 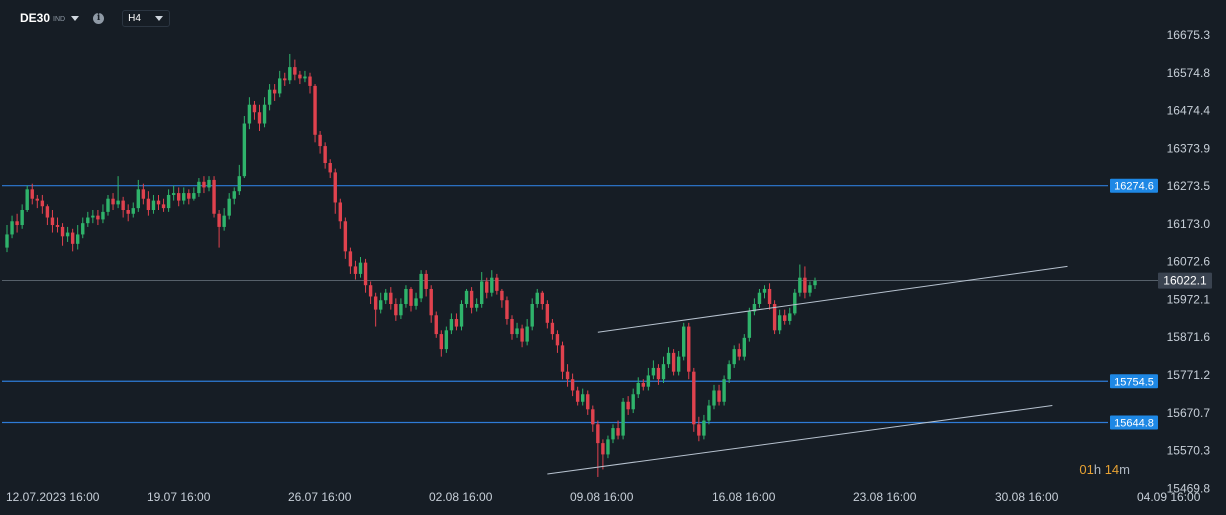 What do you see at coordinates (146, 18) in the screenshot?
I see `timeframe-select: H4` at bounding box center [146, 18].